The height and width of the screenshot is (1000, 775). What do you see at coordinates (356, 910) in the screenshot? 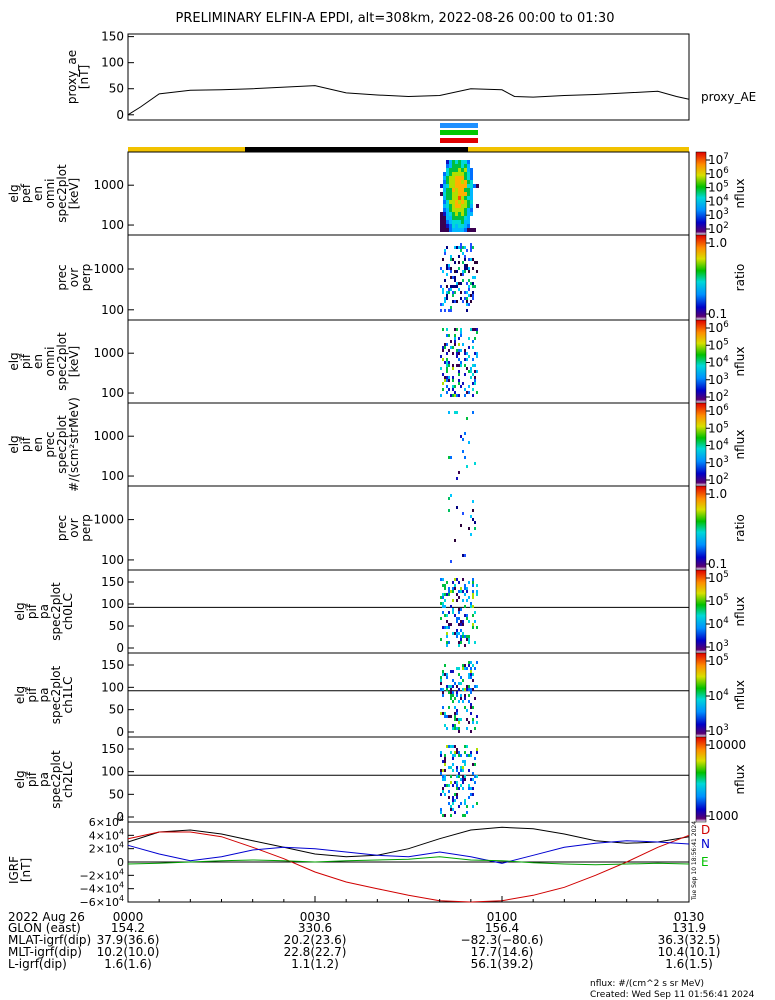
I see `time-axis: 2022 Aug 26 0000 0030 0100 0130` at bounding box center [356, 910].